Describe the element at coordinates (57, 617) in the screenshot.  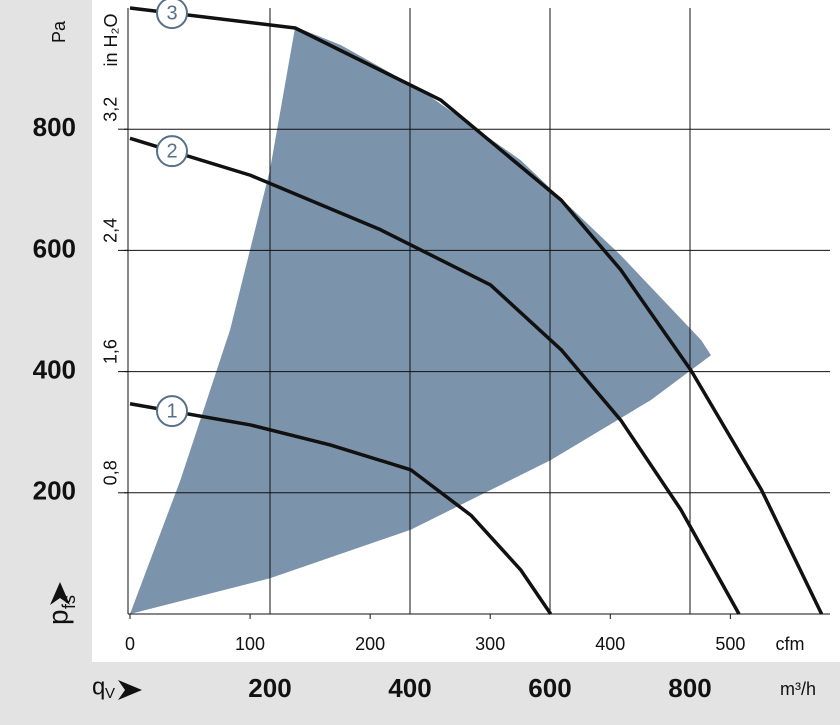
I see `y-label-main: p` at that location.